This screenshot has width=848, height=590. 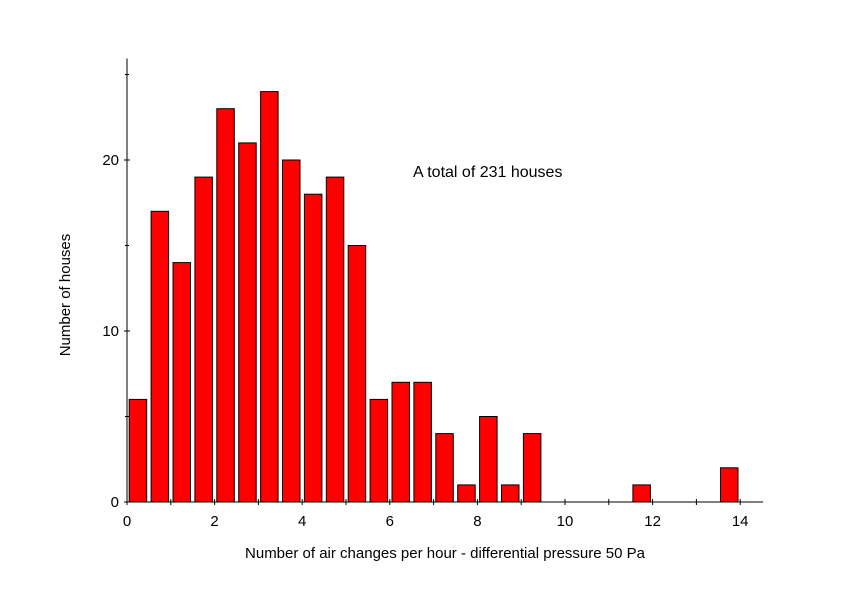 What do you see at coordinates (115, 502) in the screenshot?
I see `y-tick-label-0: 0` at bounding box center [115, 502].